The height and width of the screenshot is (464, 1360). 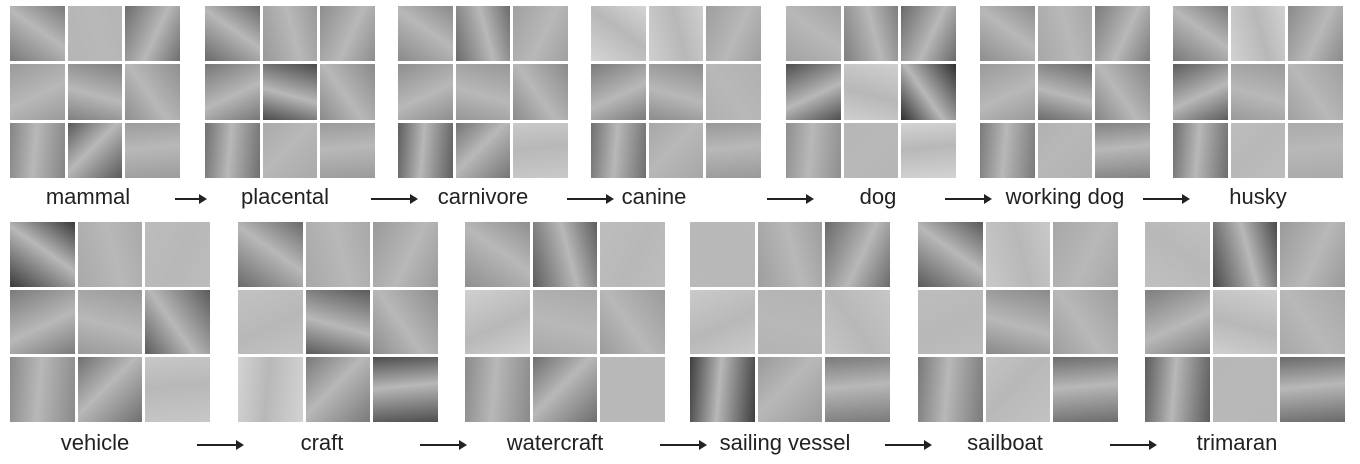 I want to click on category-label: sailing vessel, so click(x=785, y=442).